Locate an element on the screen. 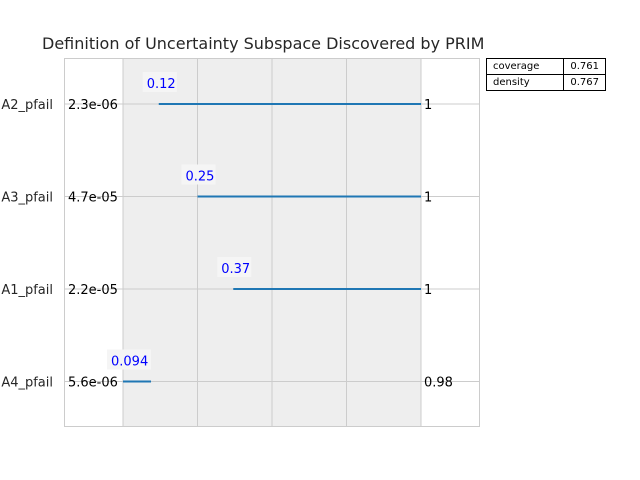 This screenshot has width=640, height=480. min-value-label: 2.3e-06 is located at coordinates (93, 105).